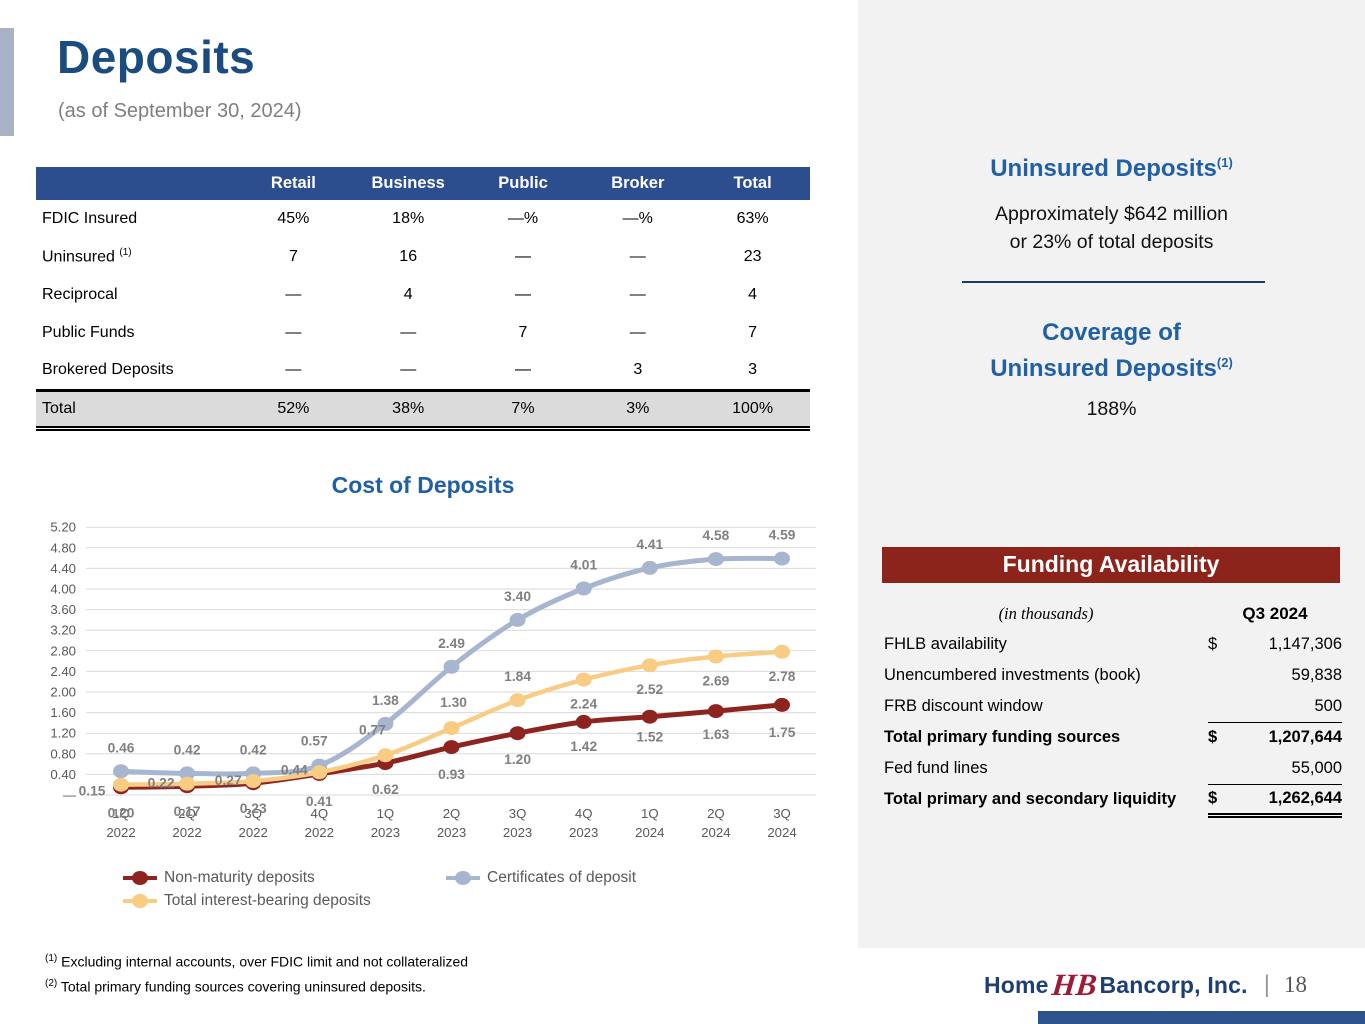  What do you see at coordinates (523, 332) in the screenshot?
I see `table-cell: 7` at bounding box center [523, 332].